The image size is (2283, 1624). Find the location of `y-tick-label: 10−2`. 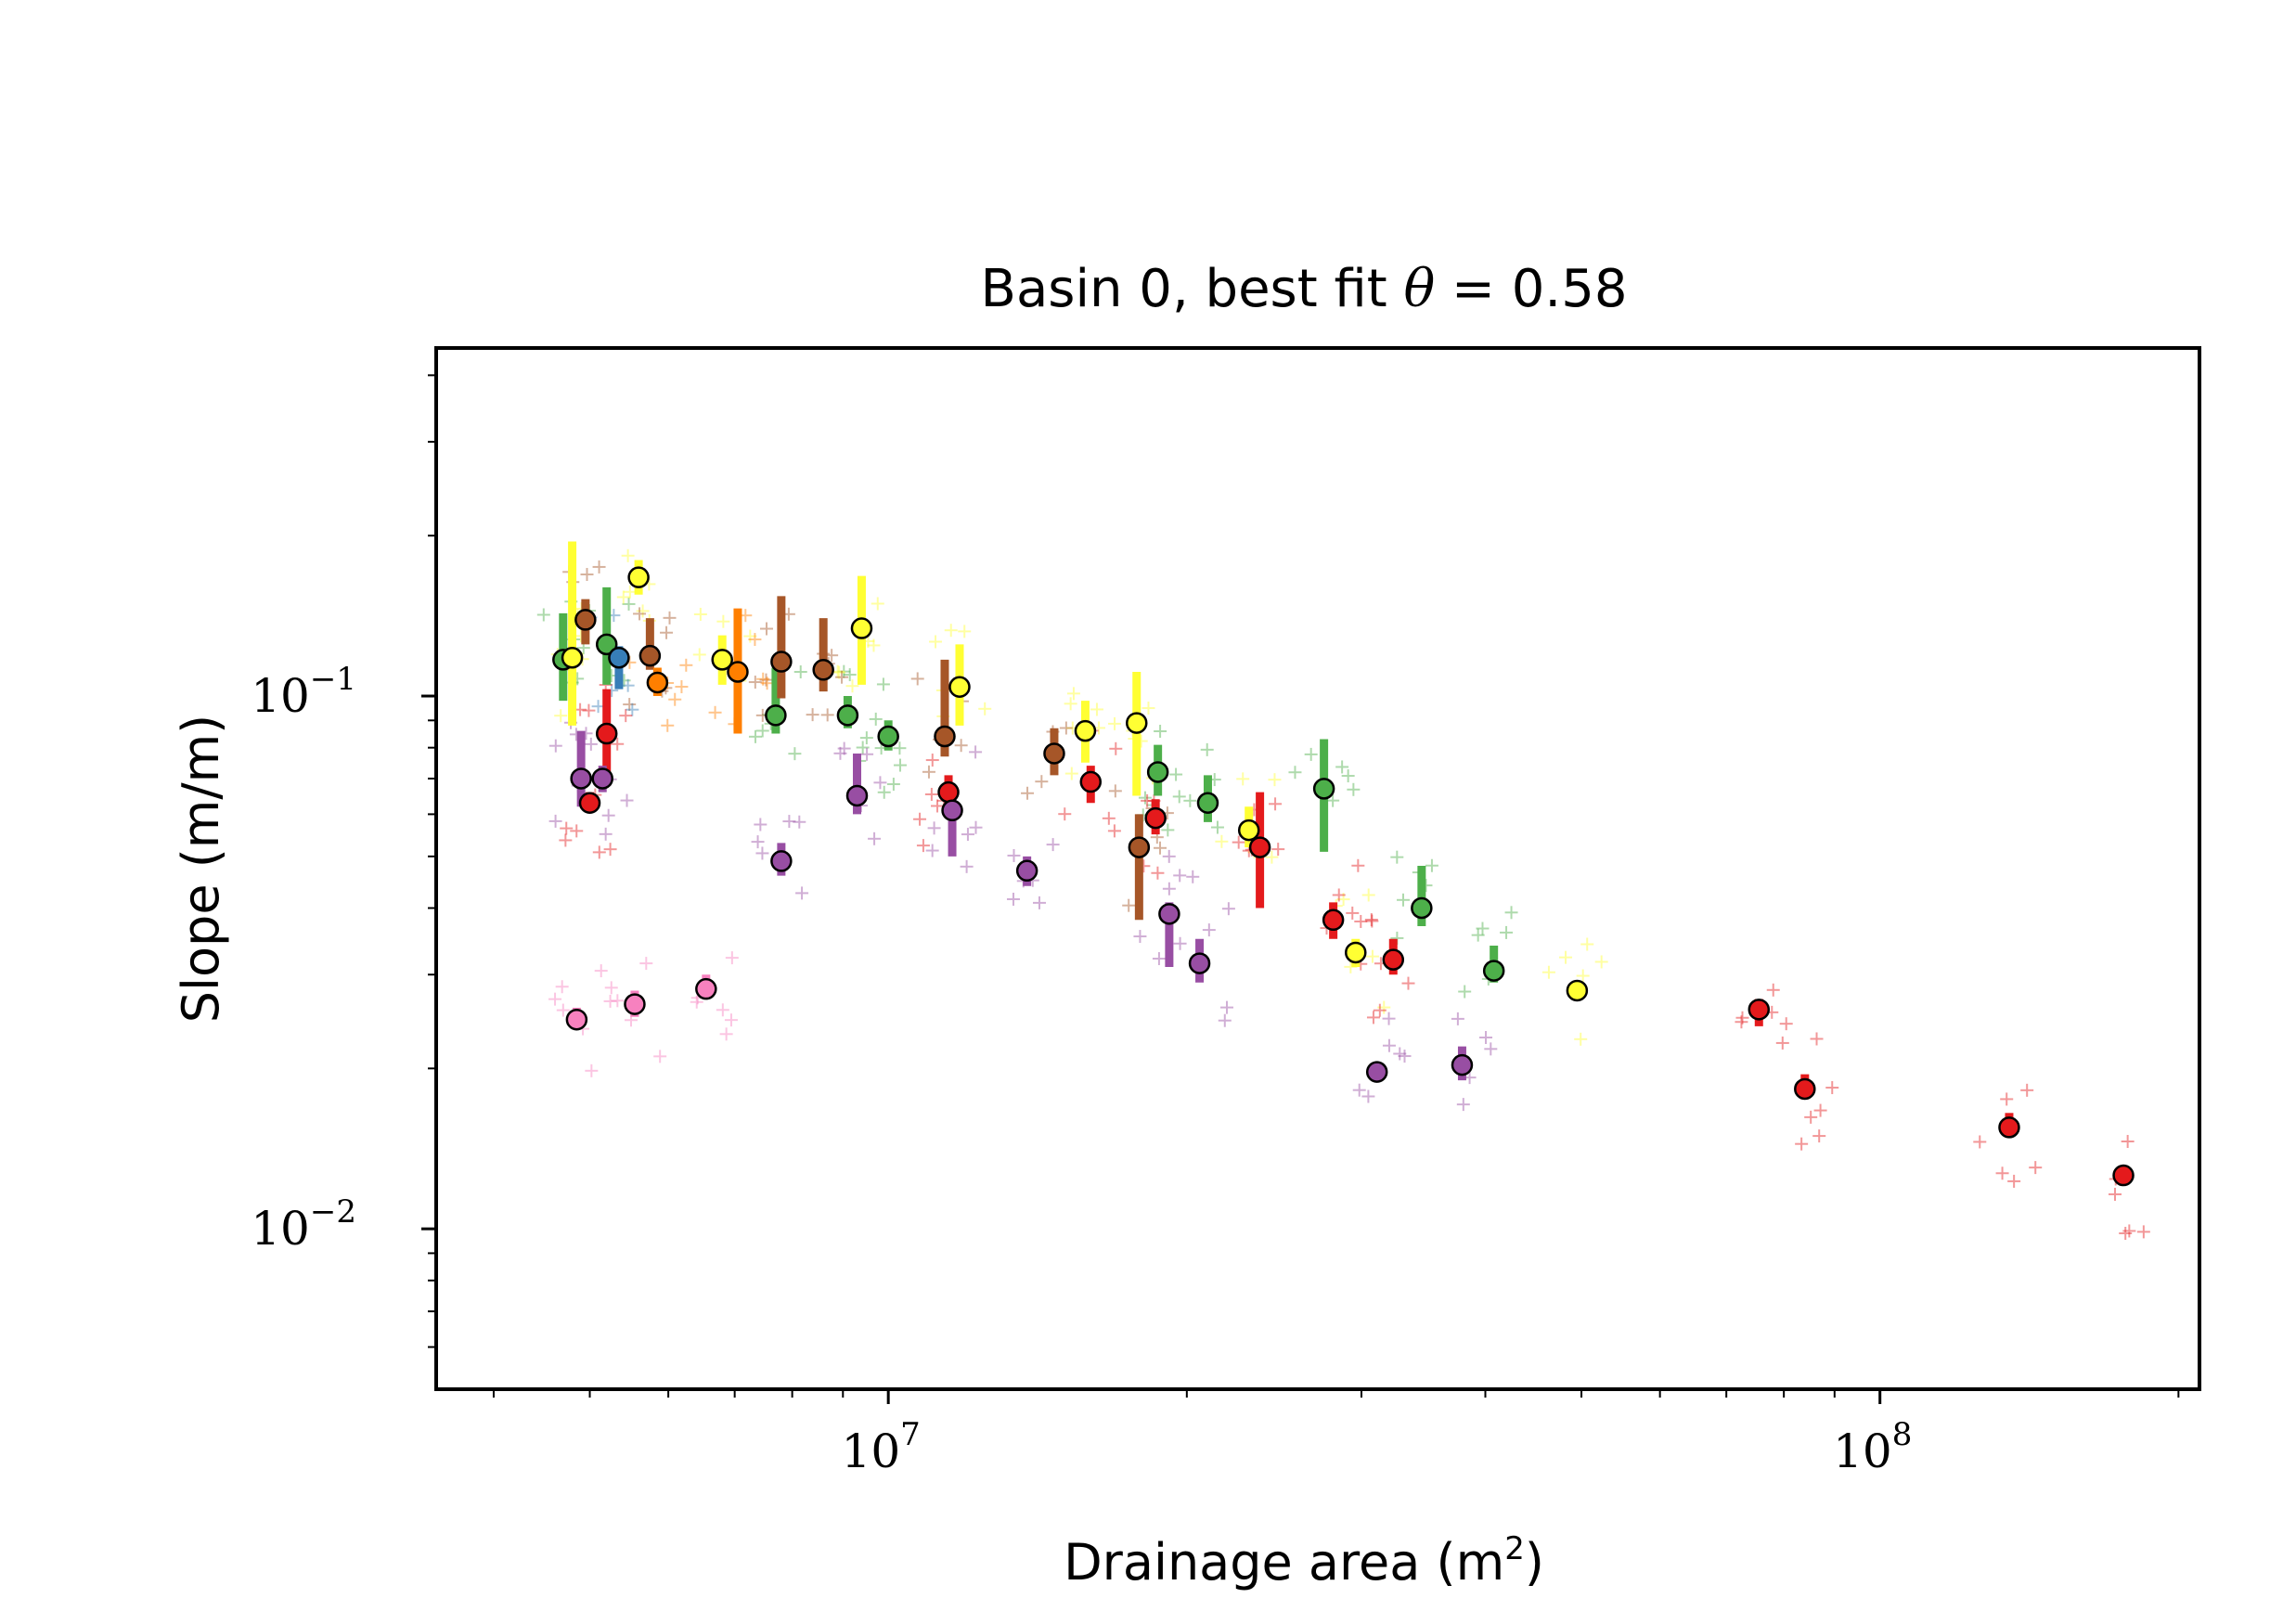

y-tick-label: 10−2 is located at coordinates (304, 1225).